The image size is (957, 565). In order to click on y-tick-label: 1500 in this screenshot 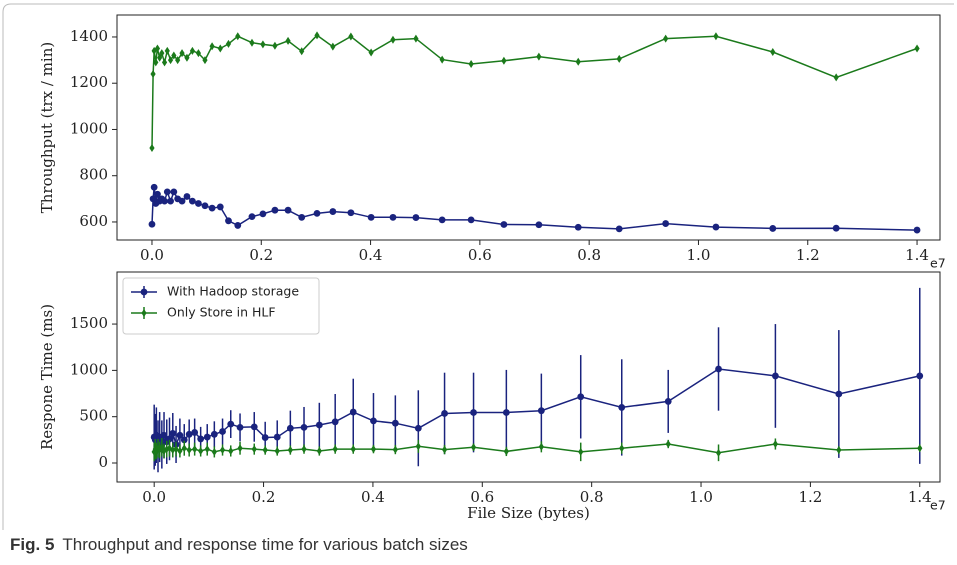, I will do `click(89, 323)`.